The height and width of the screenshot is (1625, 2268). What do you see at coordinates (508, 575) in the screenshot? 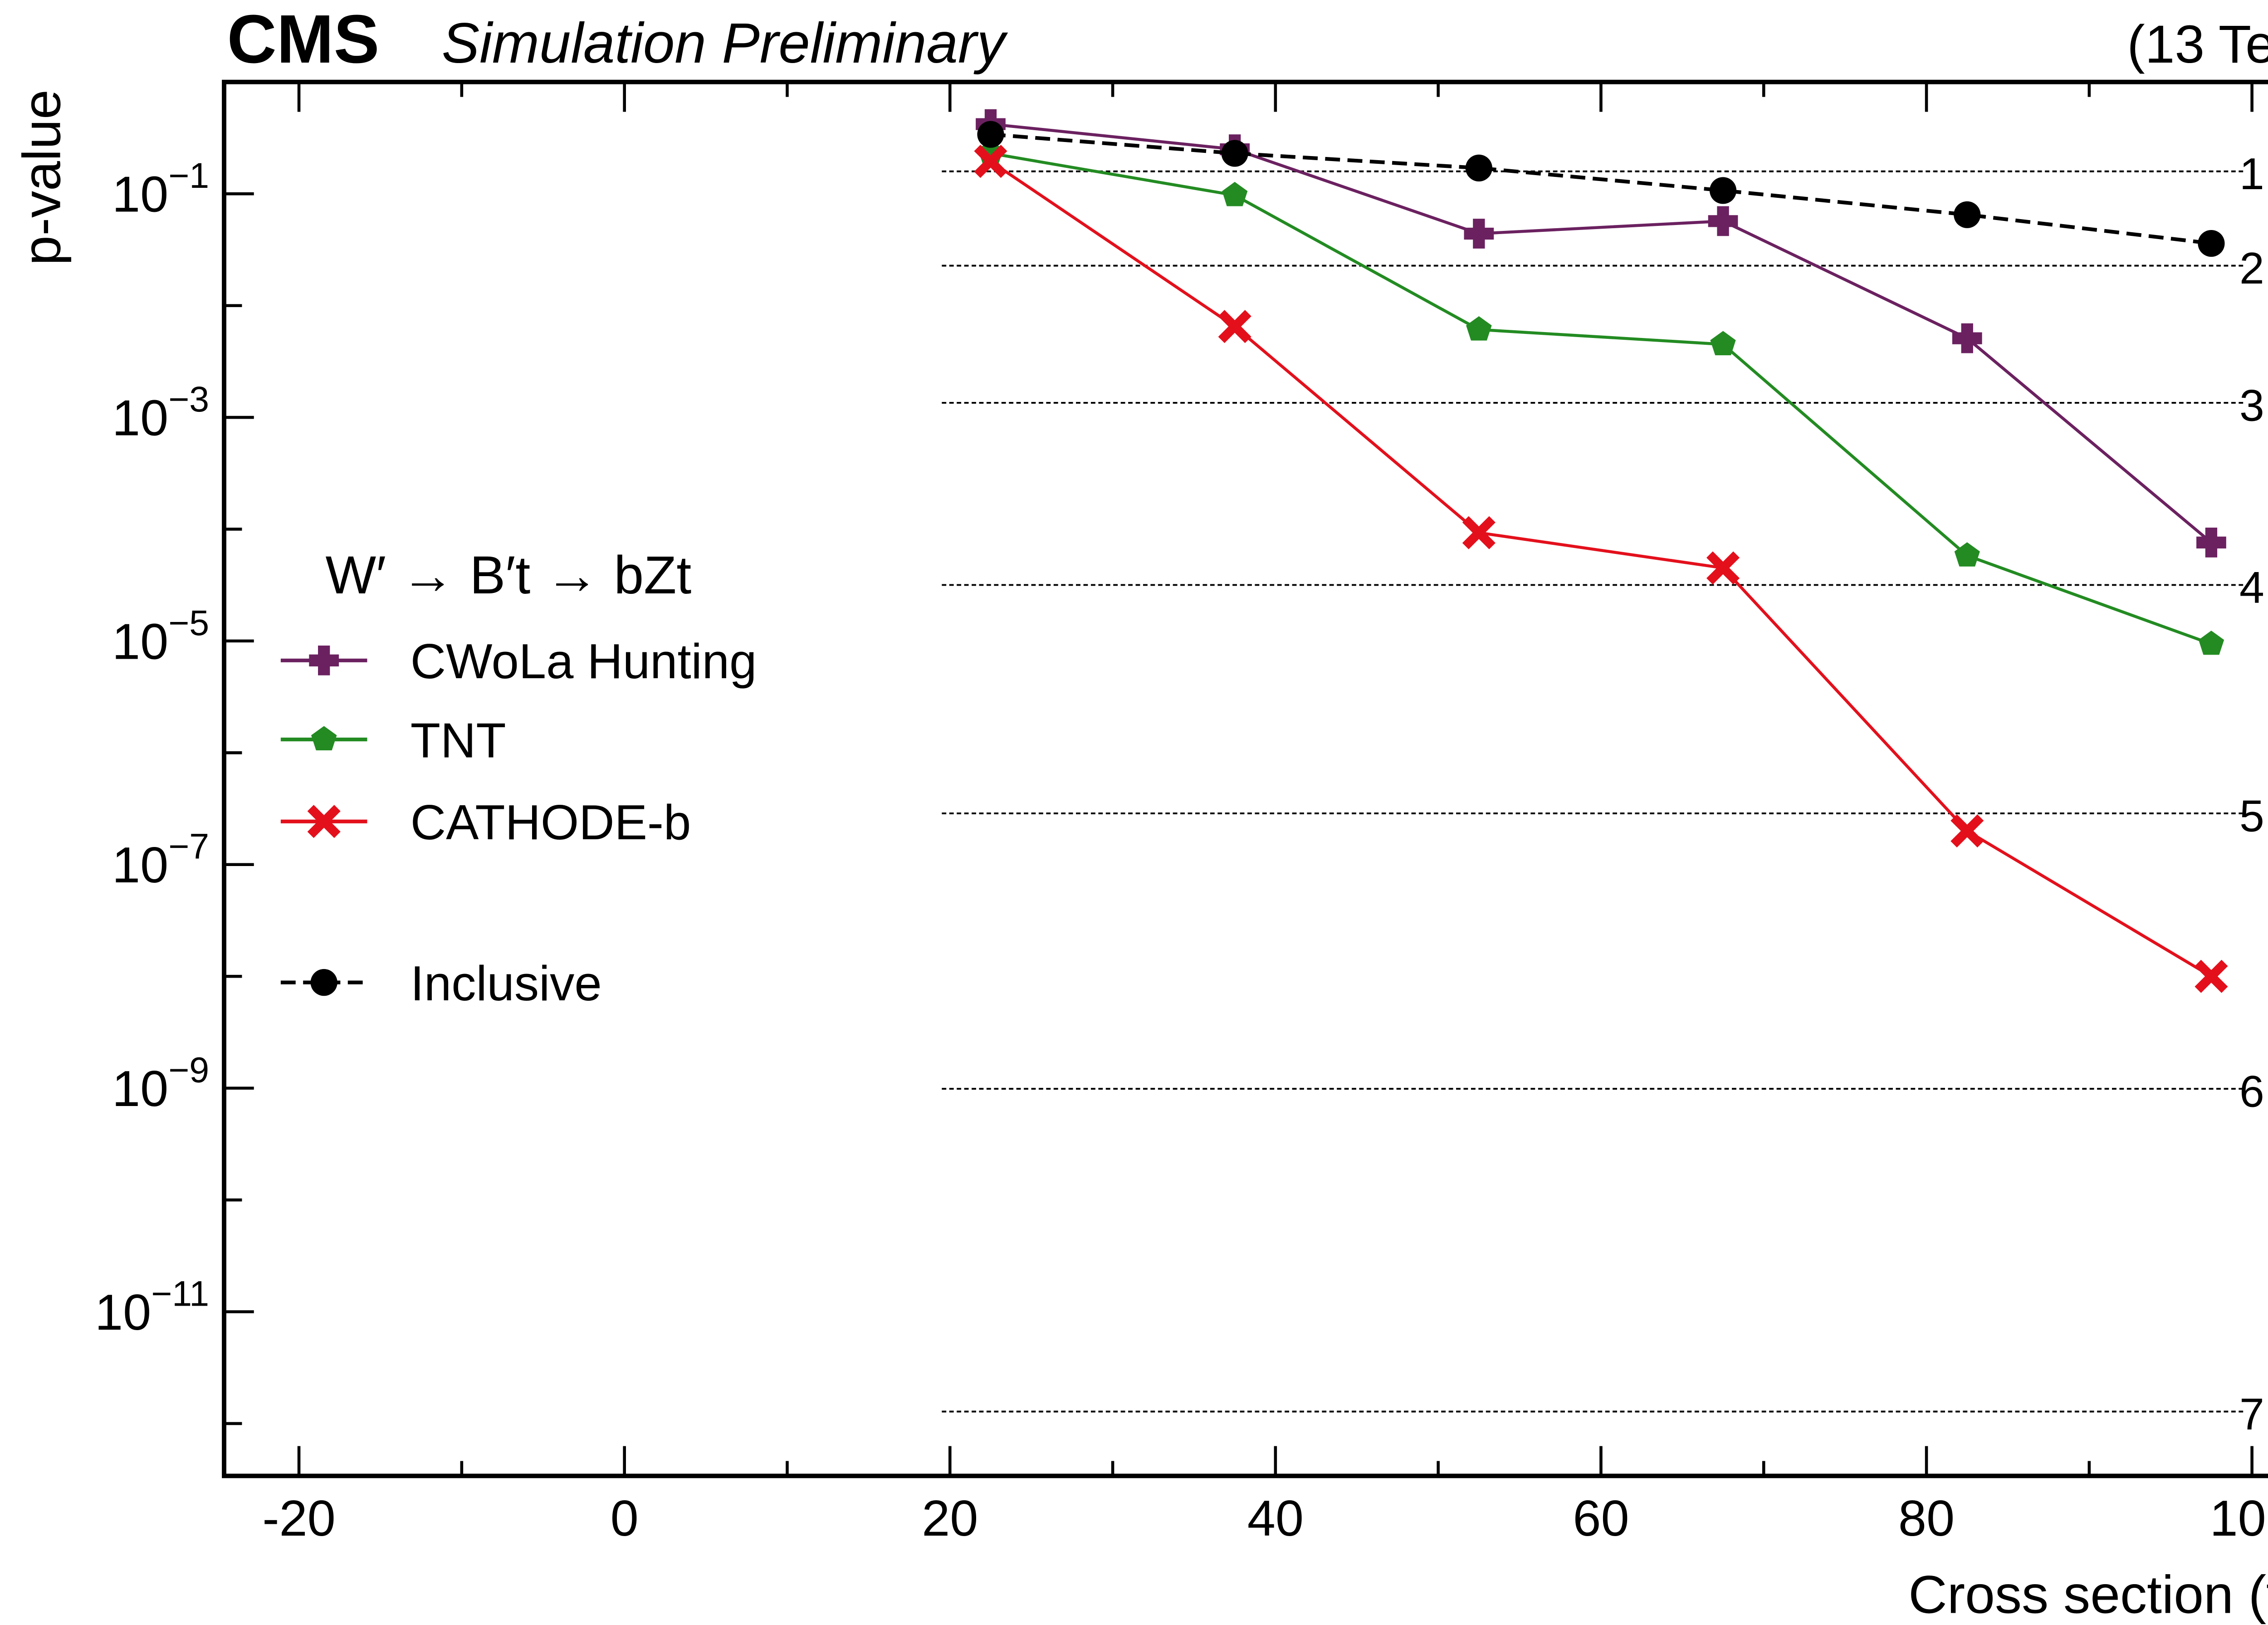
I see `legend-title: W′ → B′t → bZt` at bounding box center [508, 575].